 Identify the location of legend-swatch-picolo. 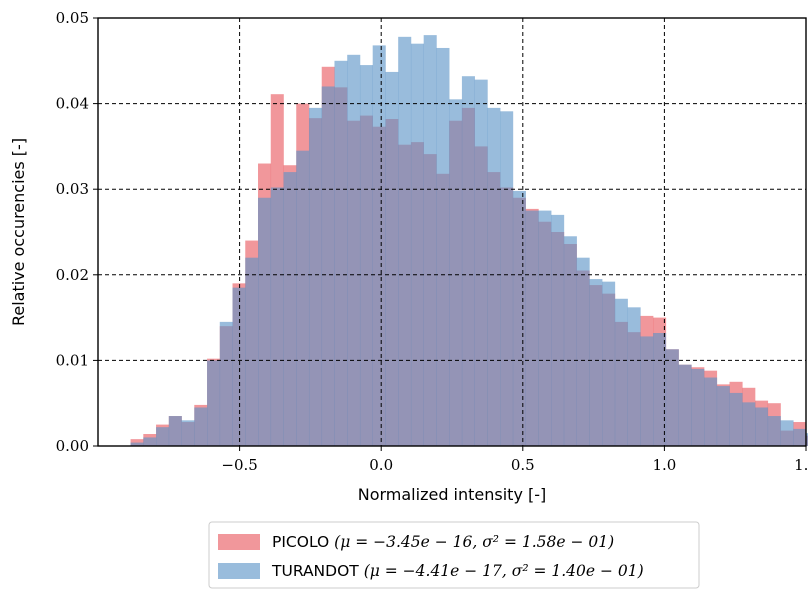
(239, 542).